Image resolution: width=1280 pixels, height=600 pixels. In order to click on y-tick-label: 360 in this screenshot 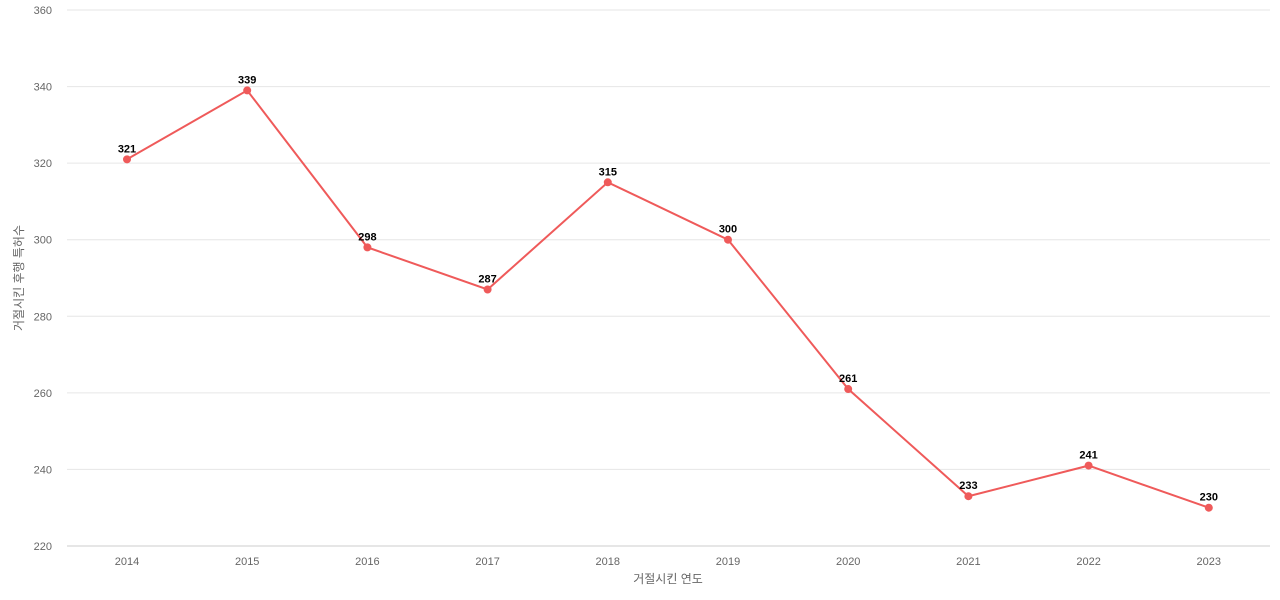, I will do `click(43, 11)`.